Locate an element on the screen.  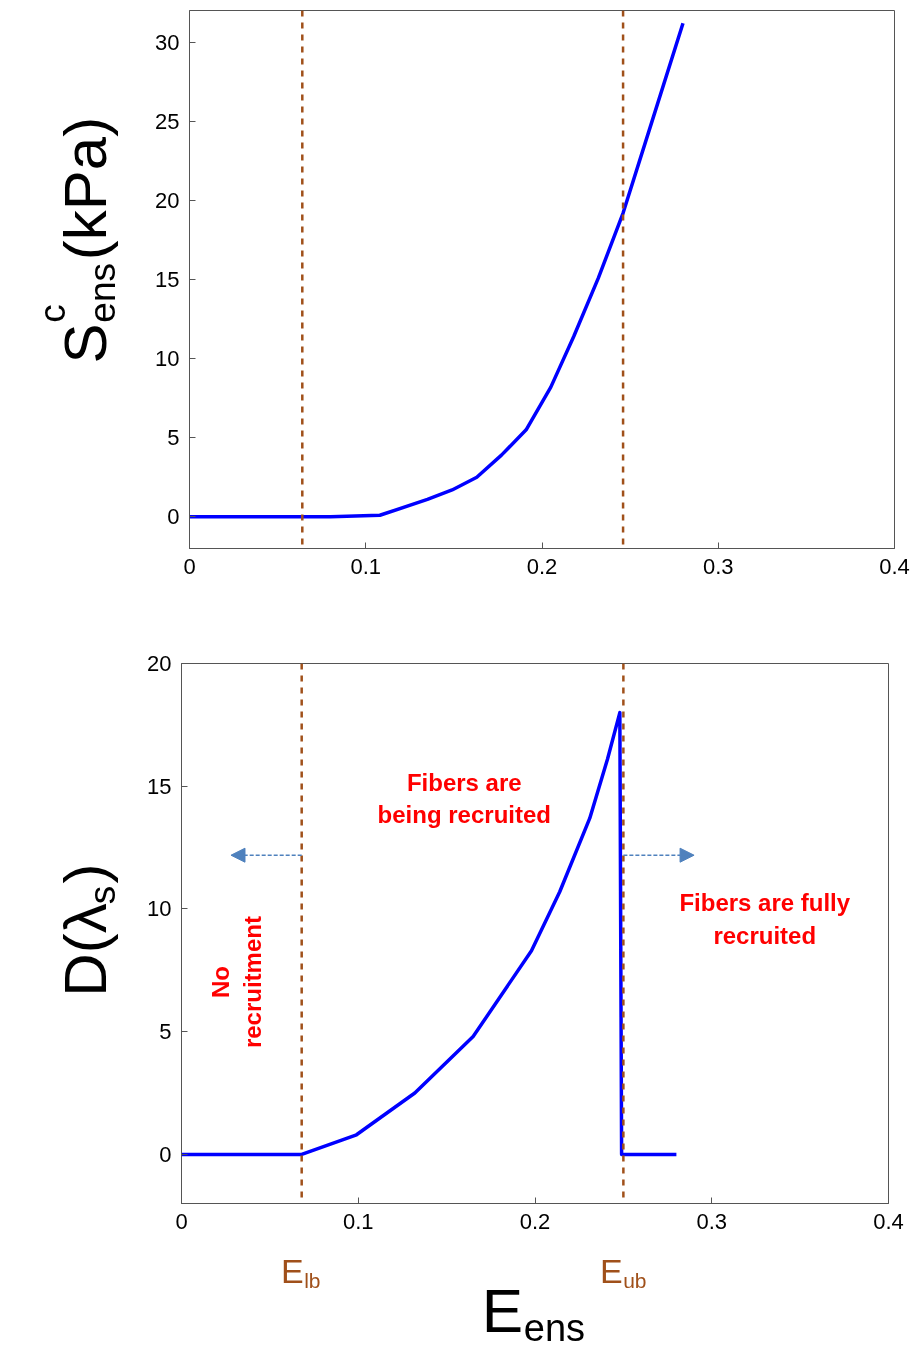
y-tick-label: 25 is located at coordinates (167, 121).